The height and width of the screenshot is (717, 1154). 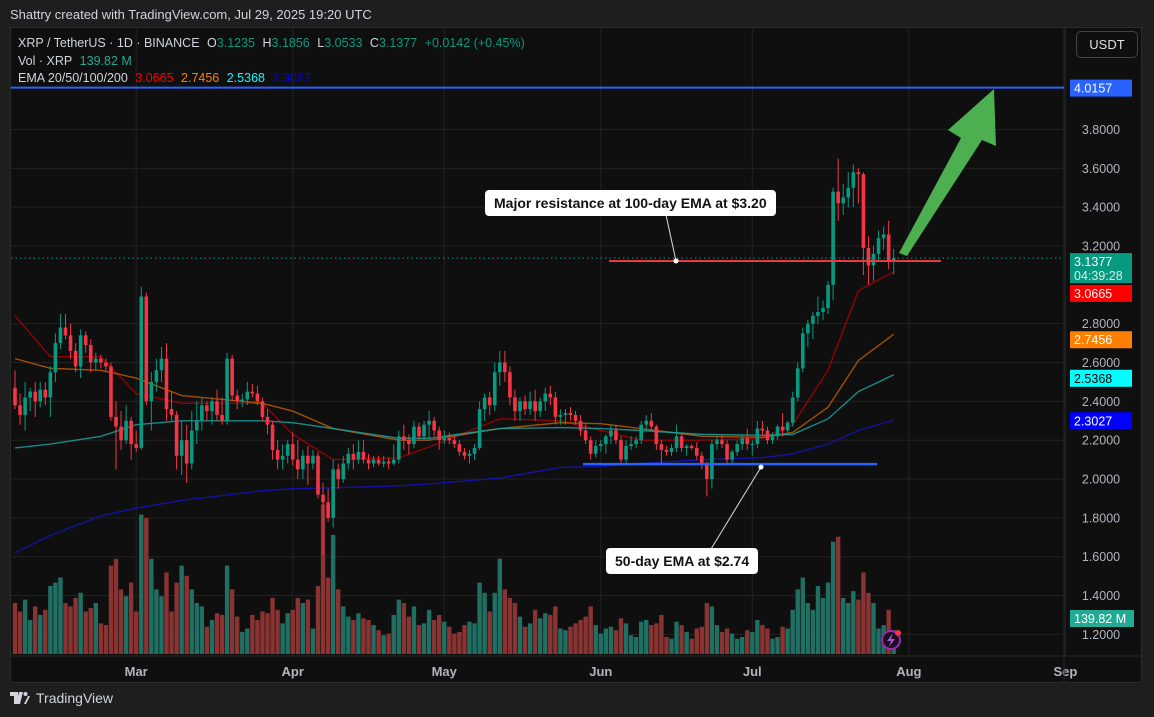 What do you see at coordinates (1101, 208) in the screenshot?
I see `price-tick-label: 3.4000` at bounding box center [1101, 208].